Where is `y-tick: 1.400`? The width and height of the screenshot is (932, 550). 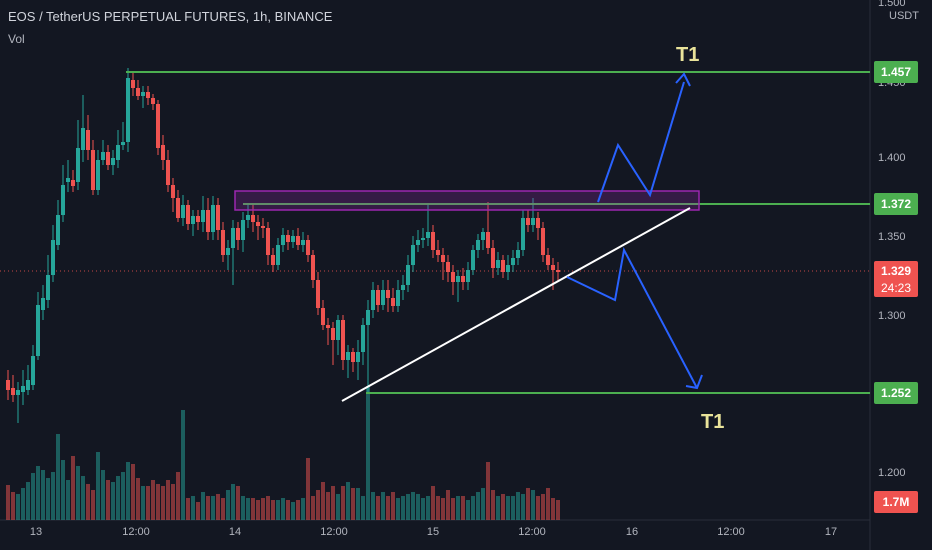
y-tick: 1.400 is located at coordinates (892, 158).